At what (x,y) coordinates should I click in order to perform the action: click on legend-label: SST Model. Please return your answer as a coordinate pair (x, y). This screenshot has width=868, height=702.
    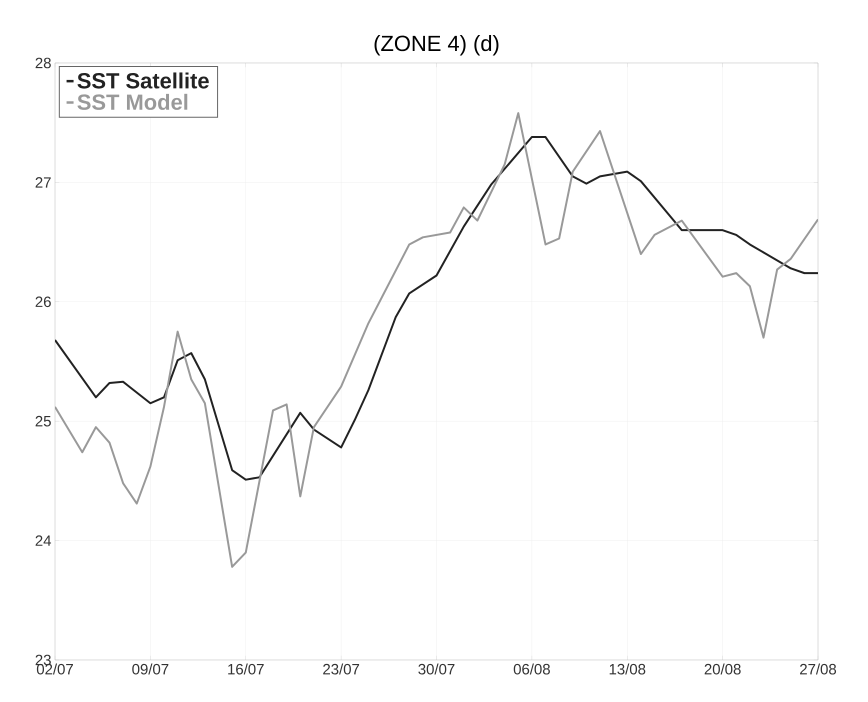
    Looking at the image, I should click on (132, 102).